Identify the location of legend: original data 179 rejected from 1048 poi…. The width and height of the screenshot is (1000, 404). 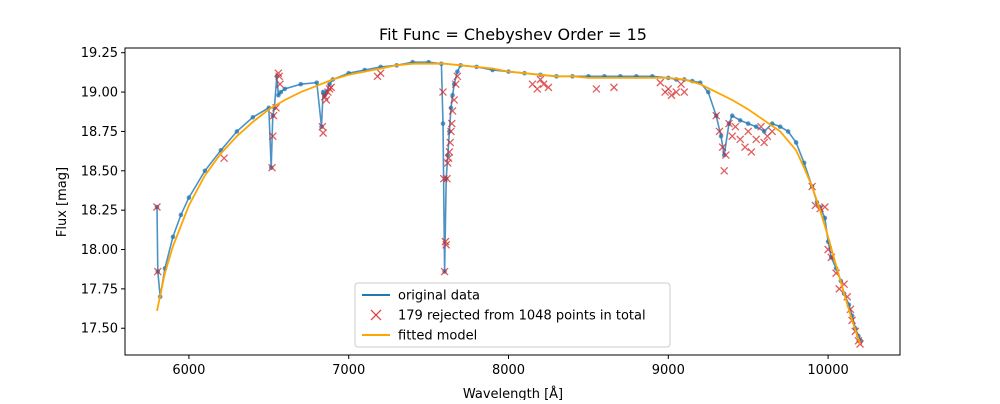
(512, 315).